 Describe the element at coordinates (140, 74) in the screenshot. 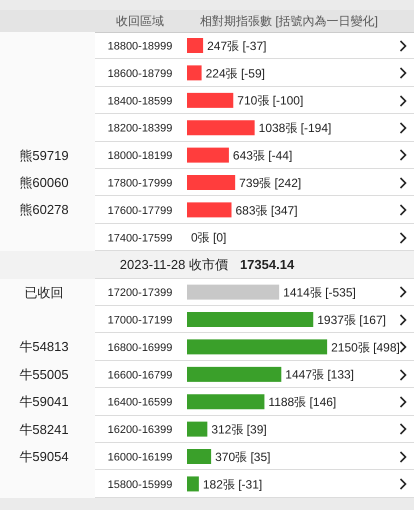

I see `y-tick-label: 18600-18799` at that location.